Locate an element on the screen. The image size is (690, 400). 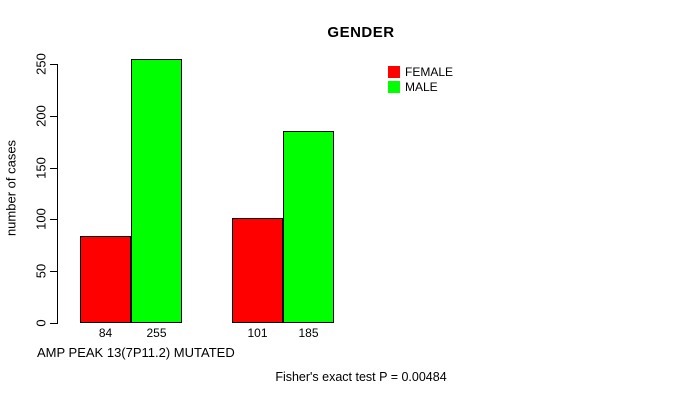
y-tick-label: 200 is located at coordinates (41, 116).